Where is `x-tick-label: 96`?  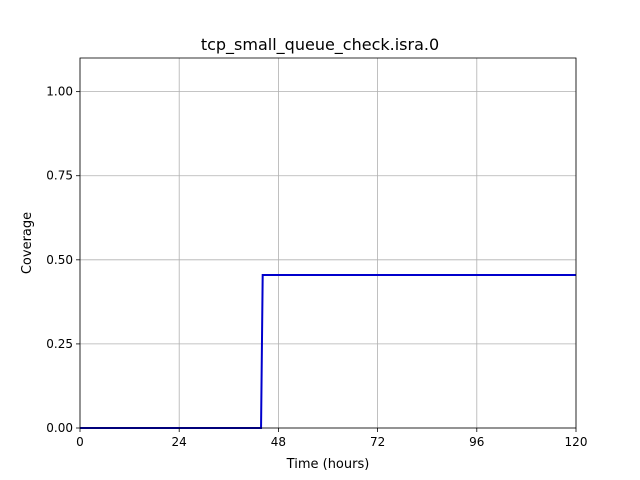
x-tick-label: 96 is located at coordinates (476, 442).